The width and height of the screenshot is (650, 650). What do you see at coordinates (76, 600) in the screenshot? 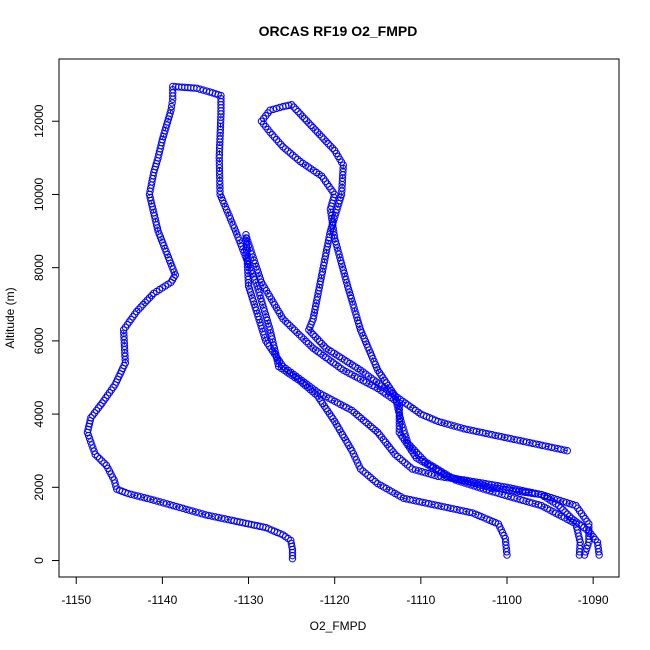
I see `x-tick-label: -1150` at bounding box center [76, 600].